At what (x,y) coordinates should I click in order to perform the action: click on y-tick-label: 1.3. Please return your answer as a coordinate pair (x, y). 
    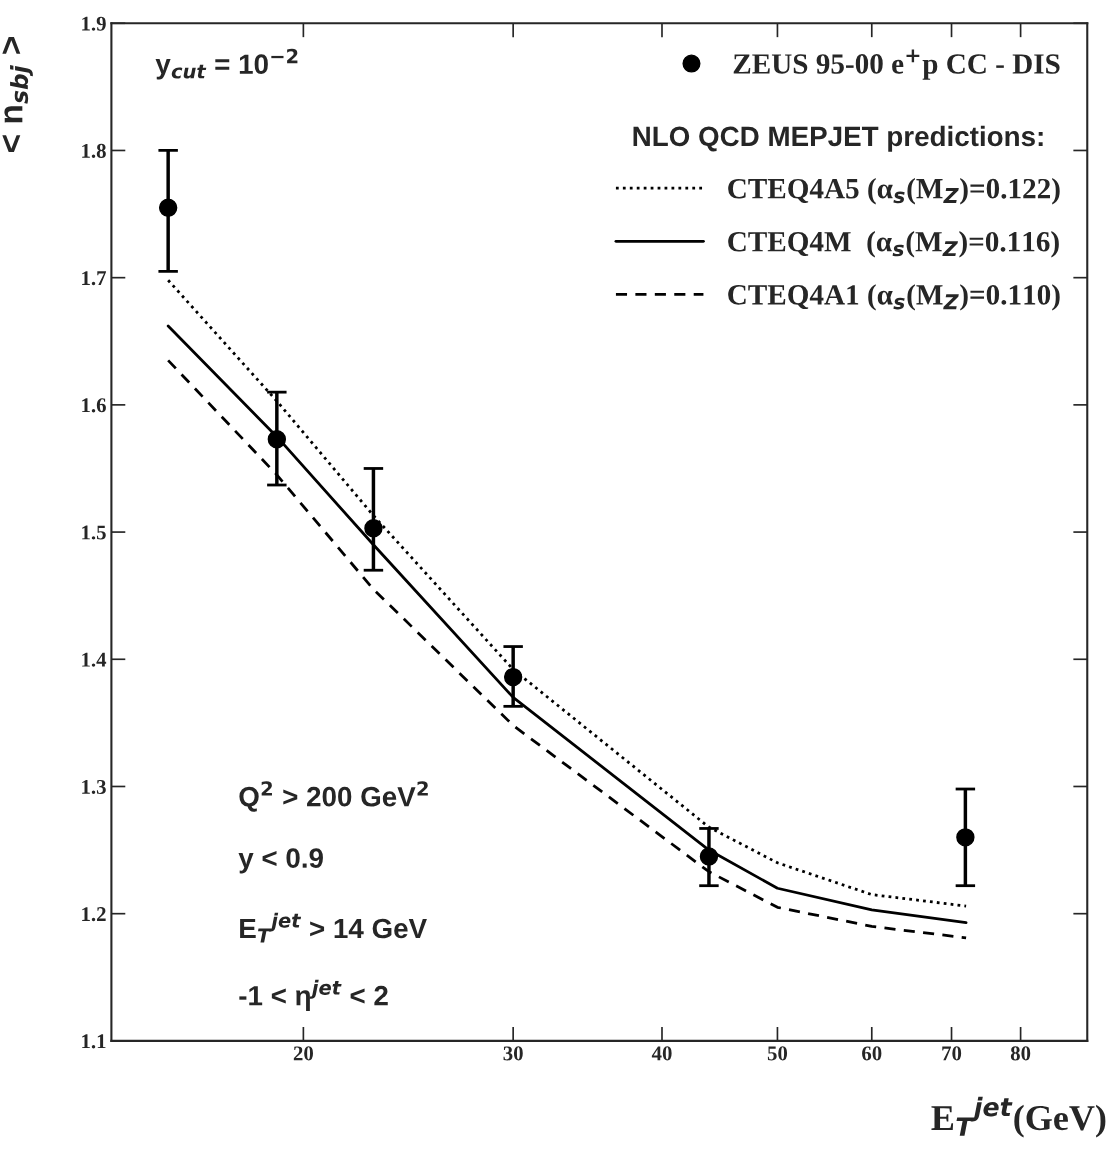
    Looking at the image, I should click on (94, 786).